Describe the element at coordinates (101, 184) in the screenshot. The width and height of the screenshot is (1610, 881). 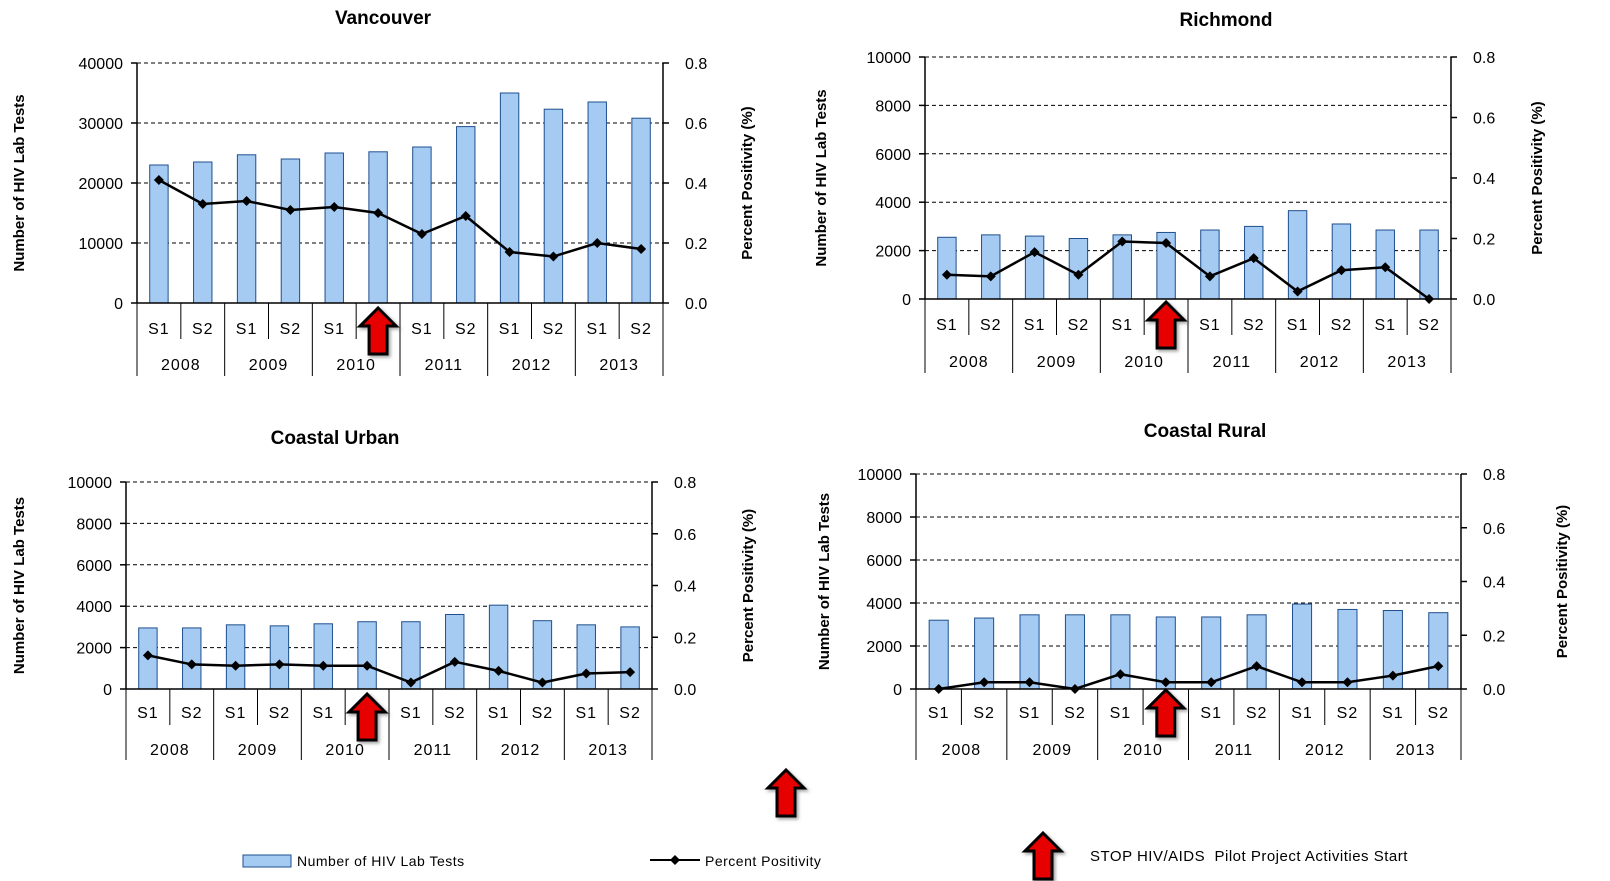
I see `y-tick-label: 20000` at that location.